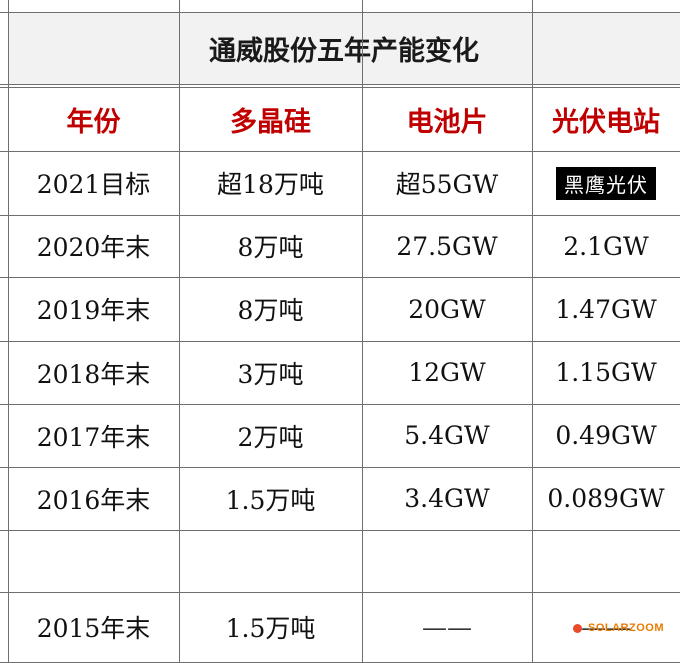 Image resolution: width=680 pixels, height=663 pixels. What do you see at coordinates (606, 561) in the screenshot?
I see `cell-pv-station` at bounding box center [606, 561].